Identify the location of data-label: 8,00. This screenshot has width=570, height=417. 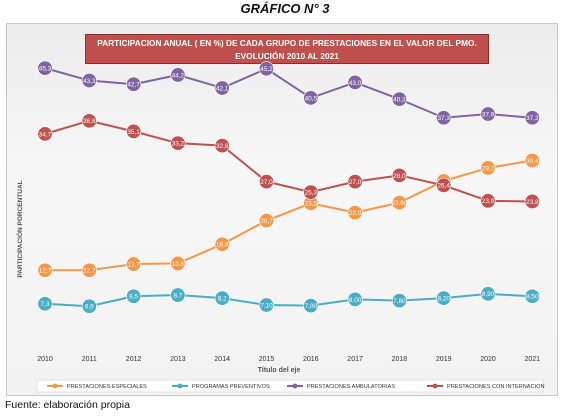
(355, 300).